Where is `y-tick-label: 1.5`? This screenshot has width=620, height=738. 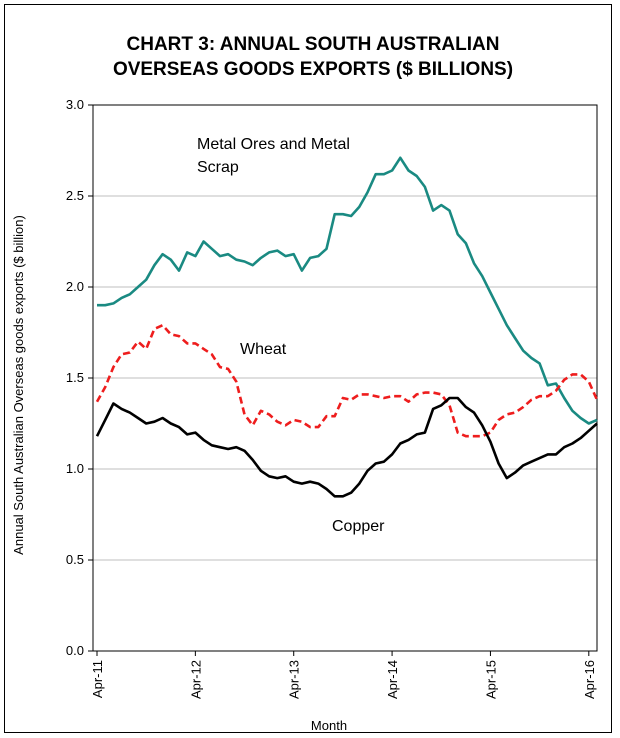
y-tick-label: 1.5 is located at coordinates (75, 377).